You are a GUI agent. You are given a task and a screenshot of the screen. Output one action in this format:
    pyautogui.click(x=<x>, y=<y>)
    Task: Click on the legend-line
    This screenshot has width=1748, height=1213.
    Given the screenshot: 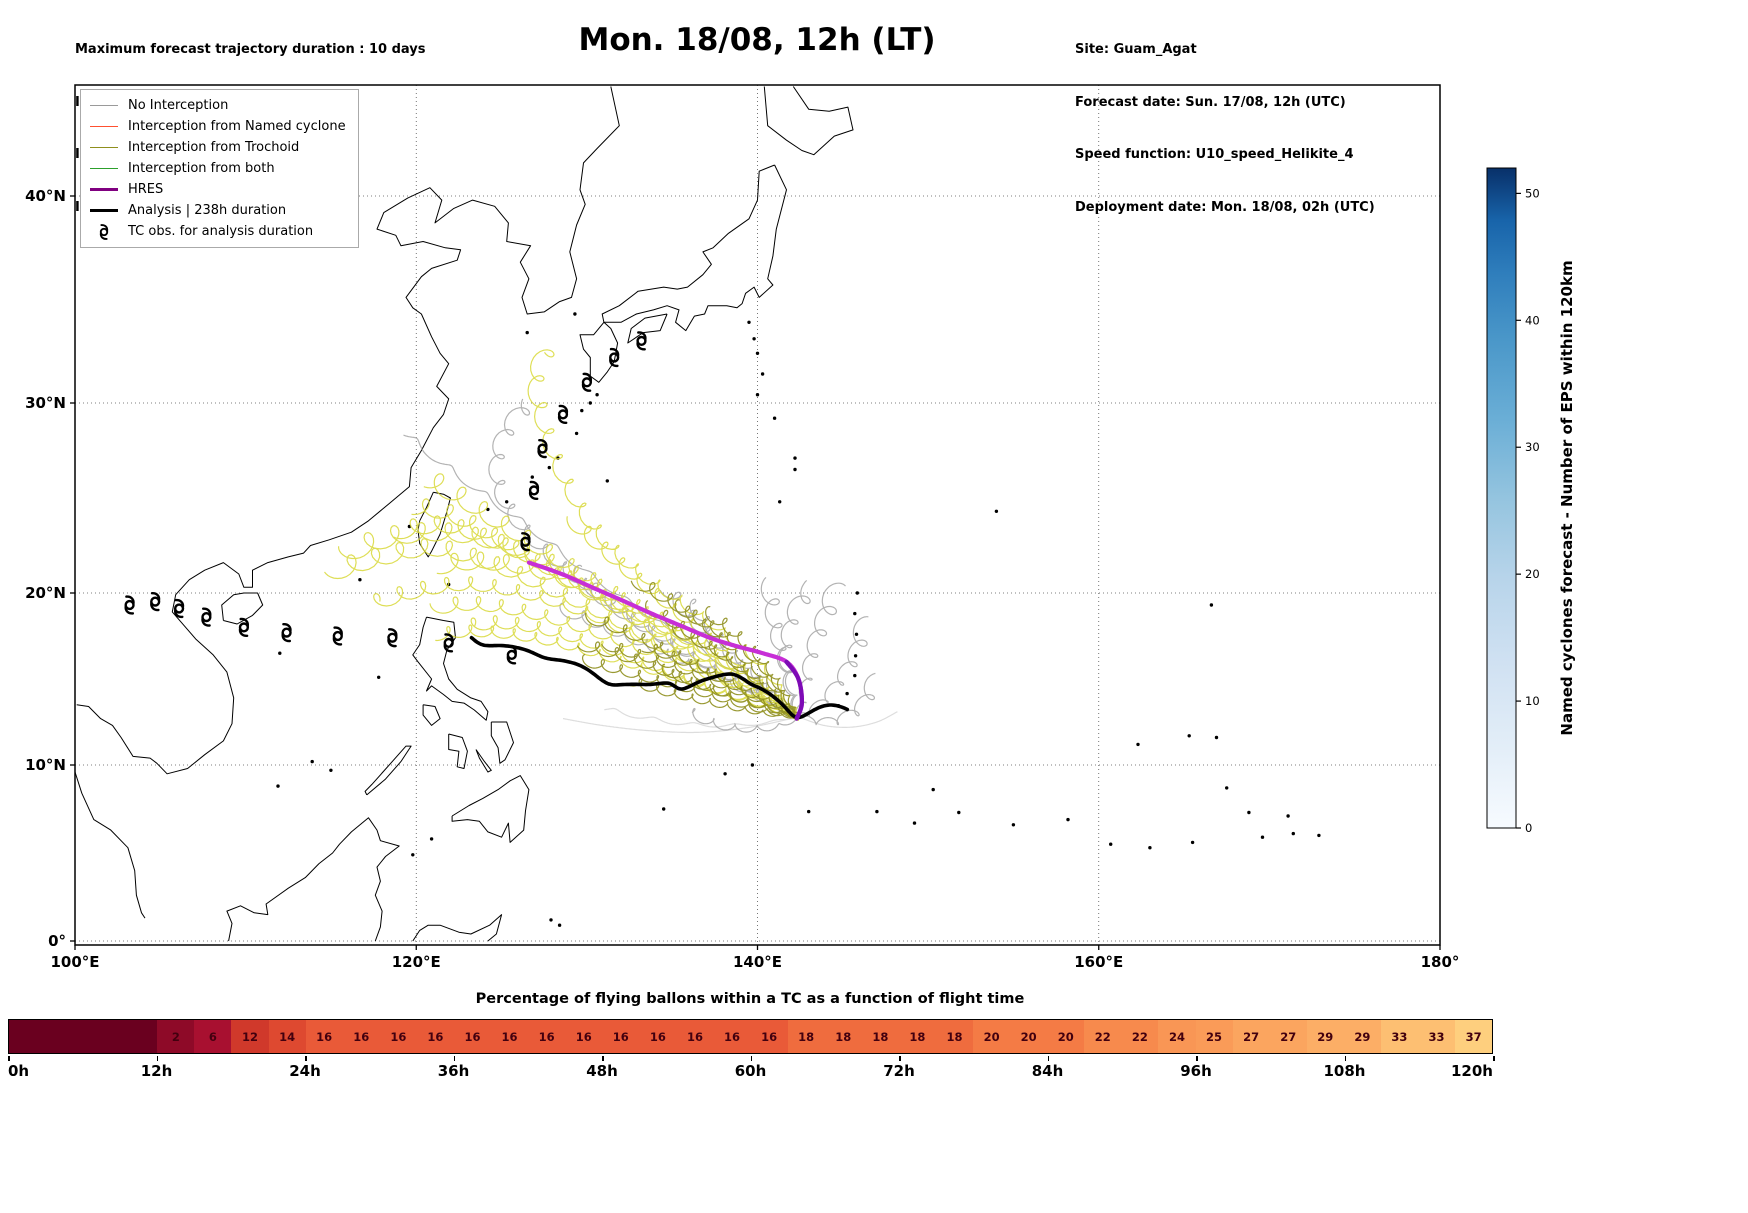 What is the action you would take?
    pyautogui.click(x=104, y=105)
    